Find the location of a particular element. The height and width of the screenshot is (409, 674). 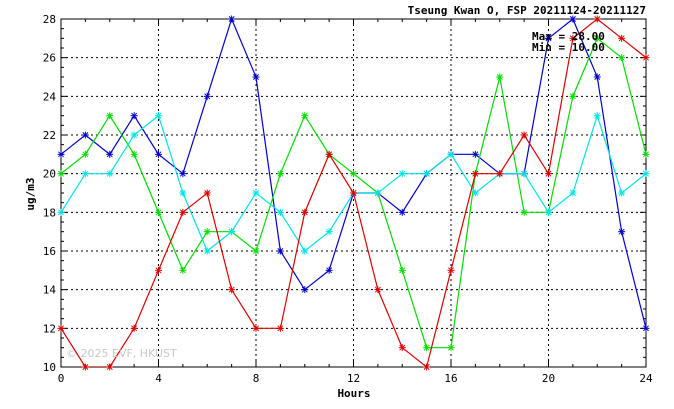

x-tick-label: 20 is located at coordinates (548, 378).